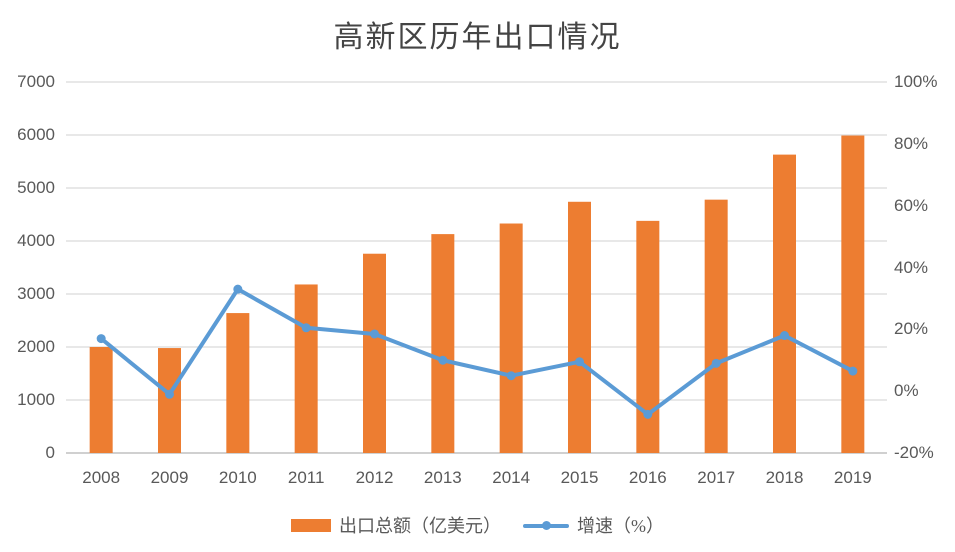  Describe the element at coordinates (853, 371) in the screenshot. I see `growth-marker-2019` at that location.